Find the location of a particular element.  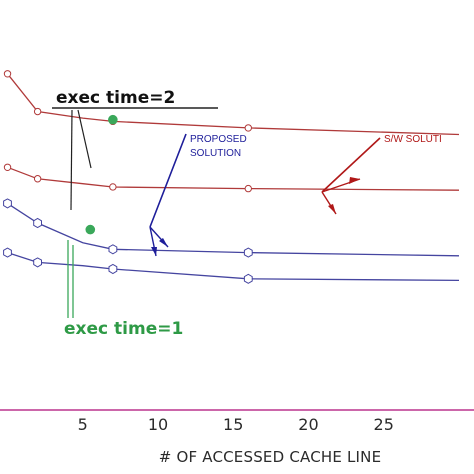

annotation-sw-text: S/W SOLUTI is located at coordinates (413, 139).